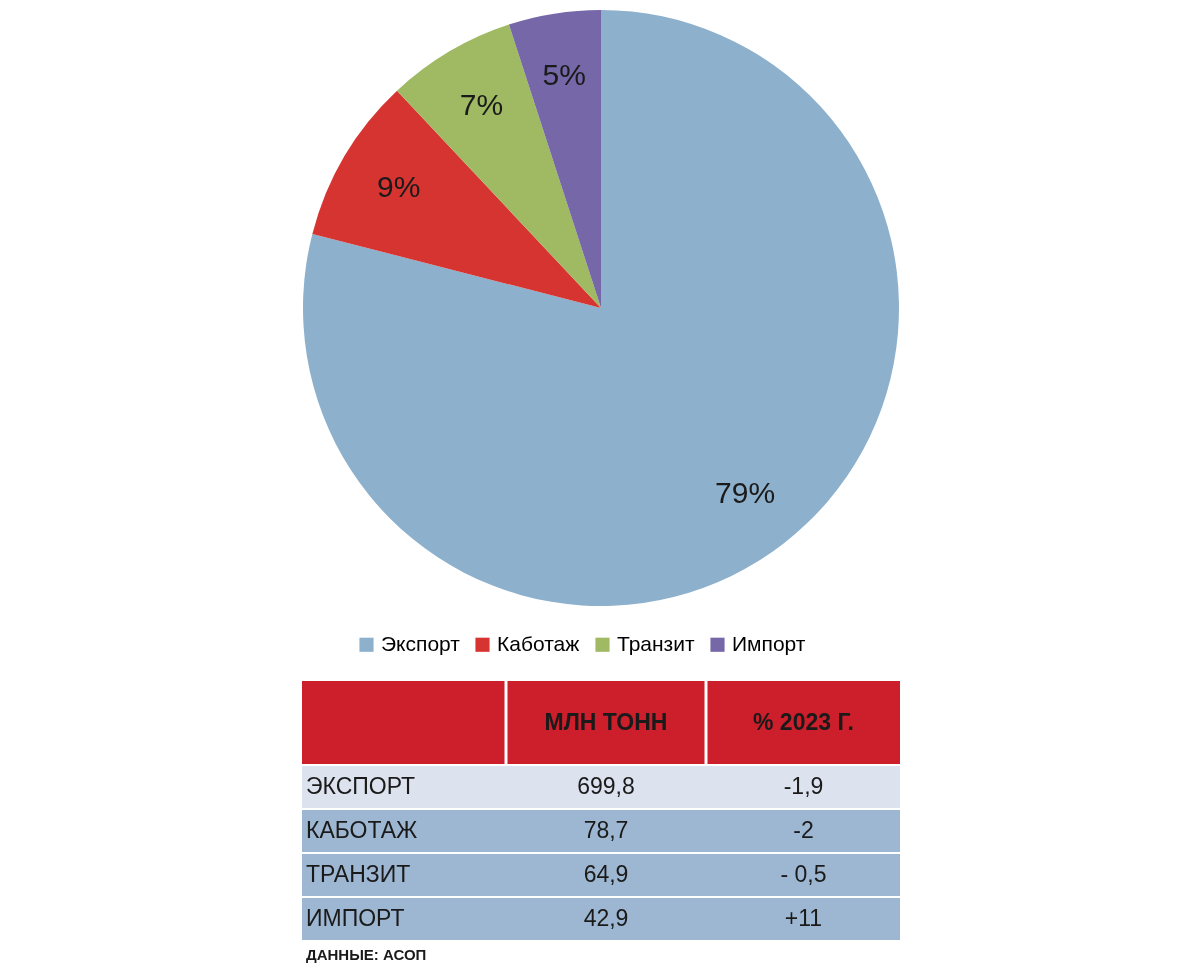 The image size is (1200, 980). What do you see at coordinates (481, 104) in the screenshot?
I see `data-label: 7%` at bounding box center [481, 104].